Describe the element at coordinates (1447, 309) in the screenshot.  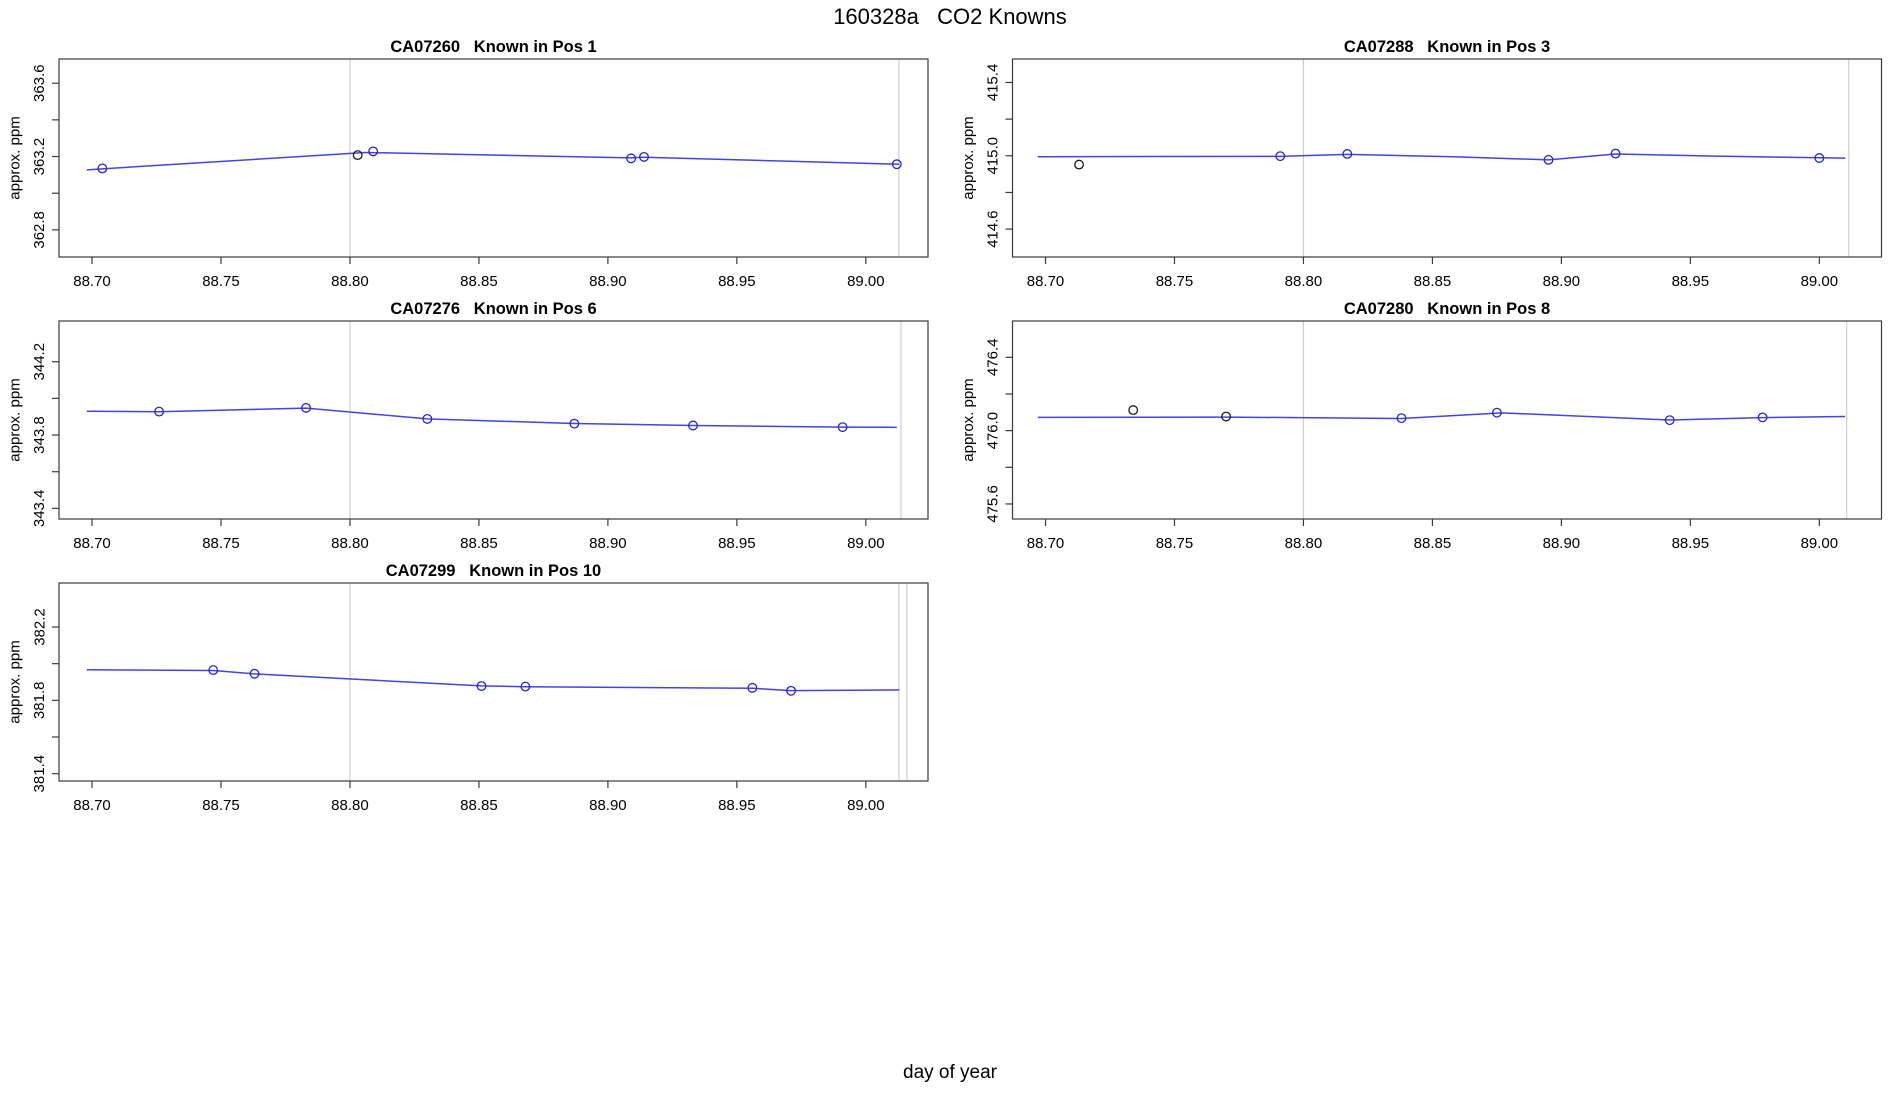
I see `plot-title: CA07280 Known in Pos 8` at that location.